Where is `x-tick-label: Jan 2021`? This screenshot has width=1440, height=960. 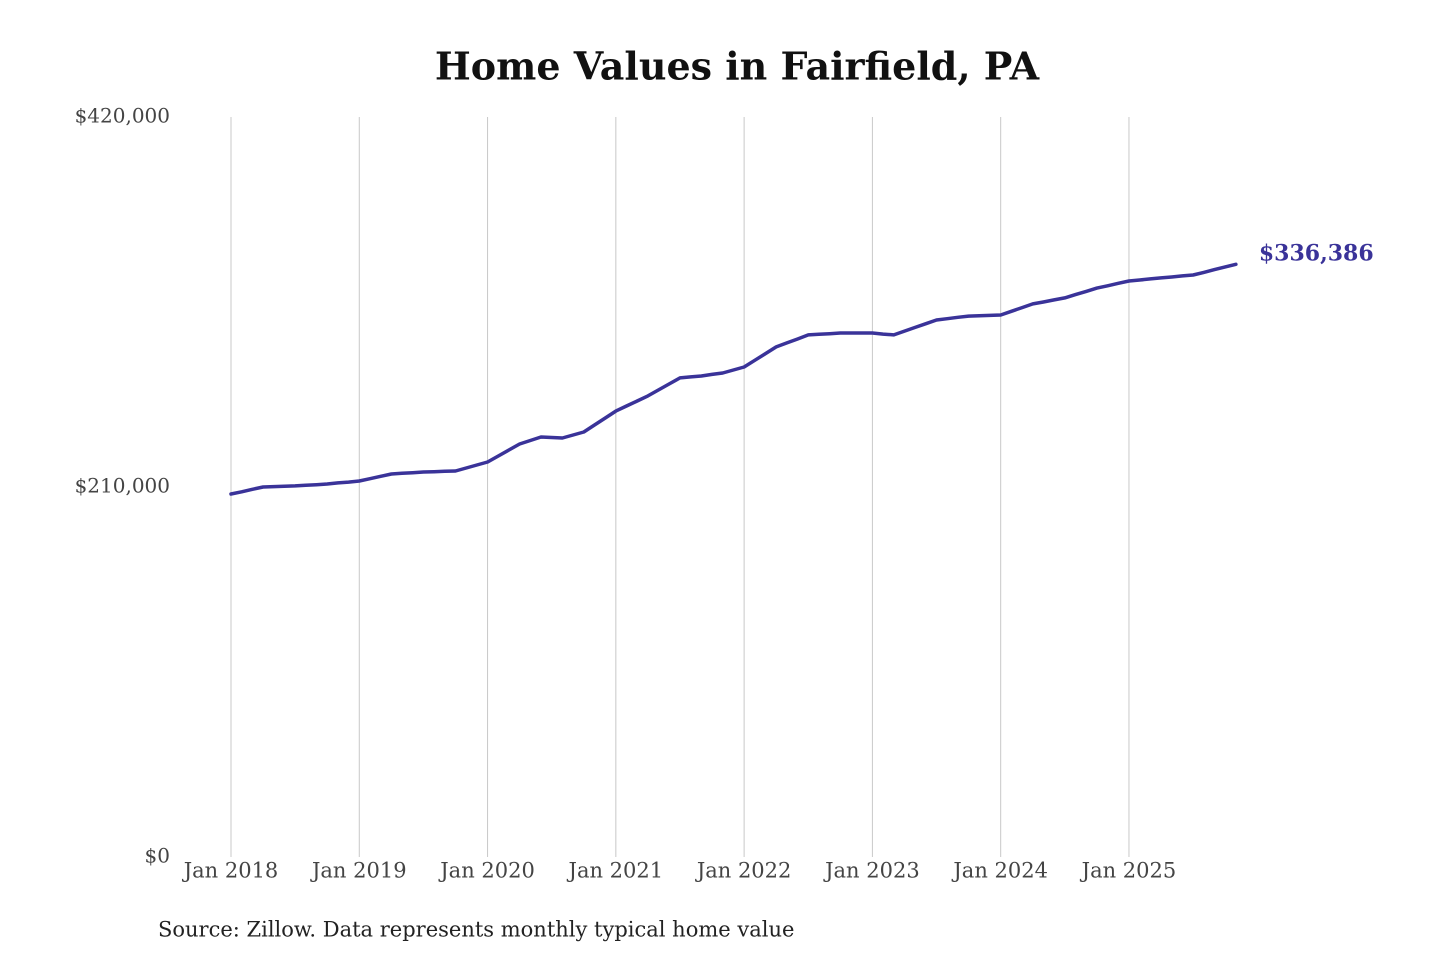 x-tick-label: Jan 2021 is located at coordinates (615, 871).